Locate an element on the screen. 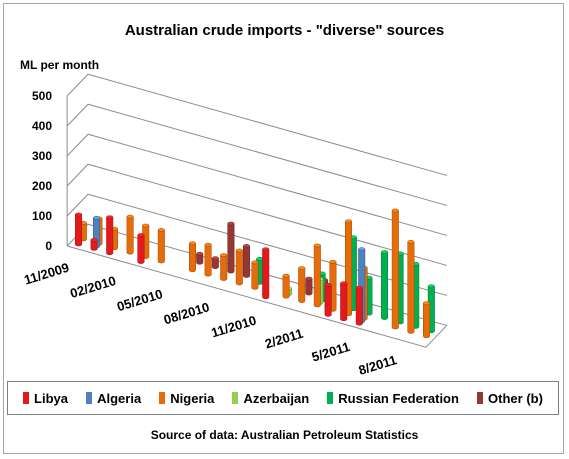 This screenshot has height=459, width=569. legend-item: Russian Federation is located at coordinates (393, 398).